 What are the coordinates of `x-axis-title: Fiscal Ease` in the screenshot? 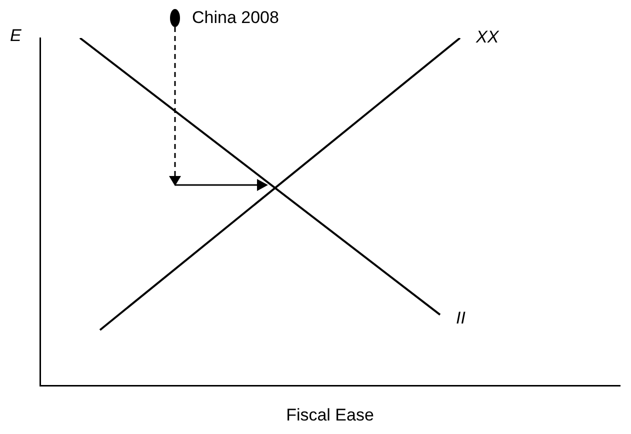 It's located at (330, 414).